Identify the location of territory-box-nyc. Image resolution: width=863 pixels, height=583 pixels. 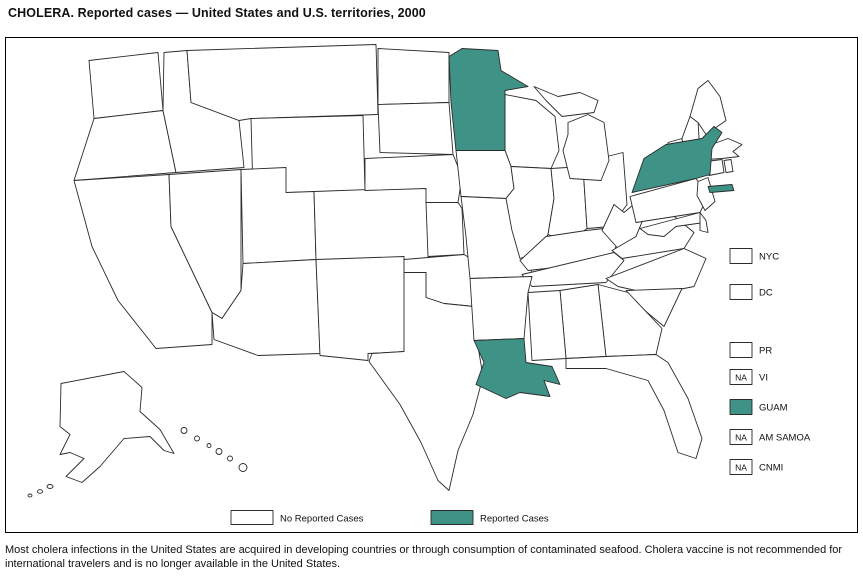
(741, 256).